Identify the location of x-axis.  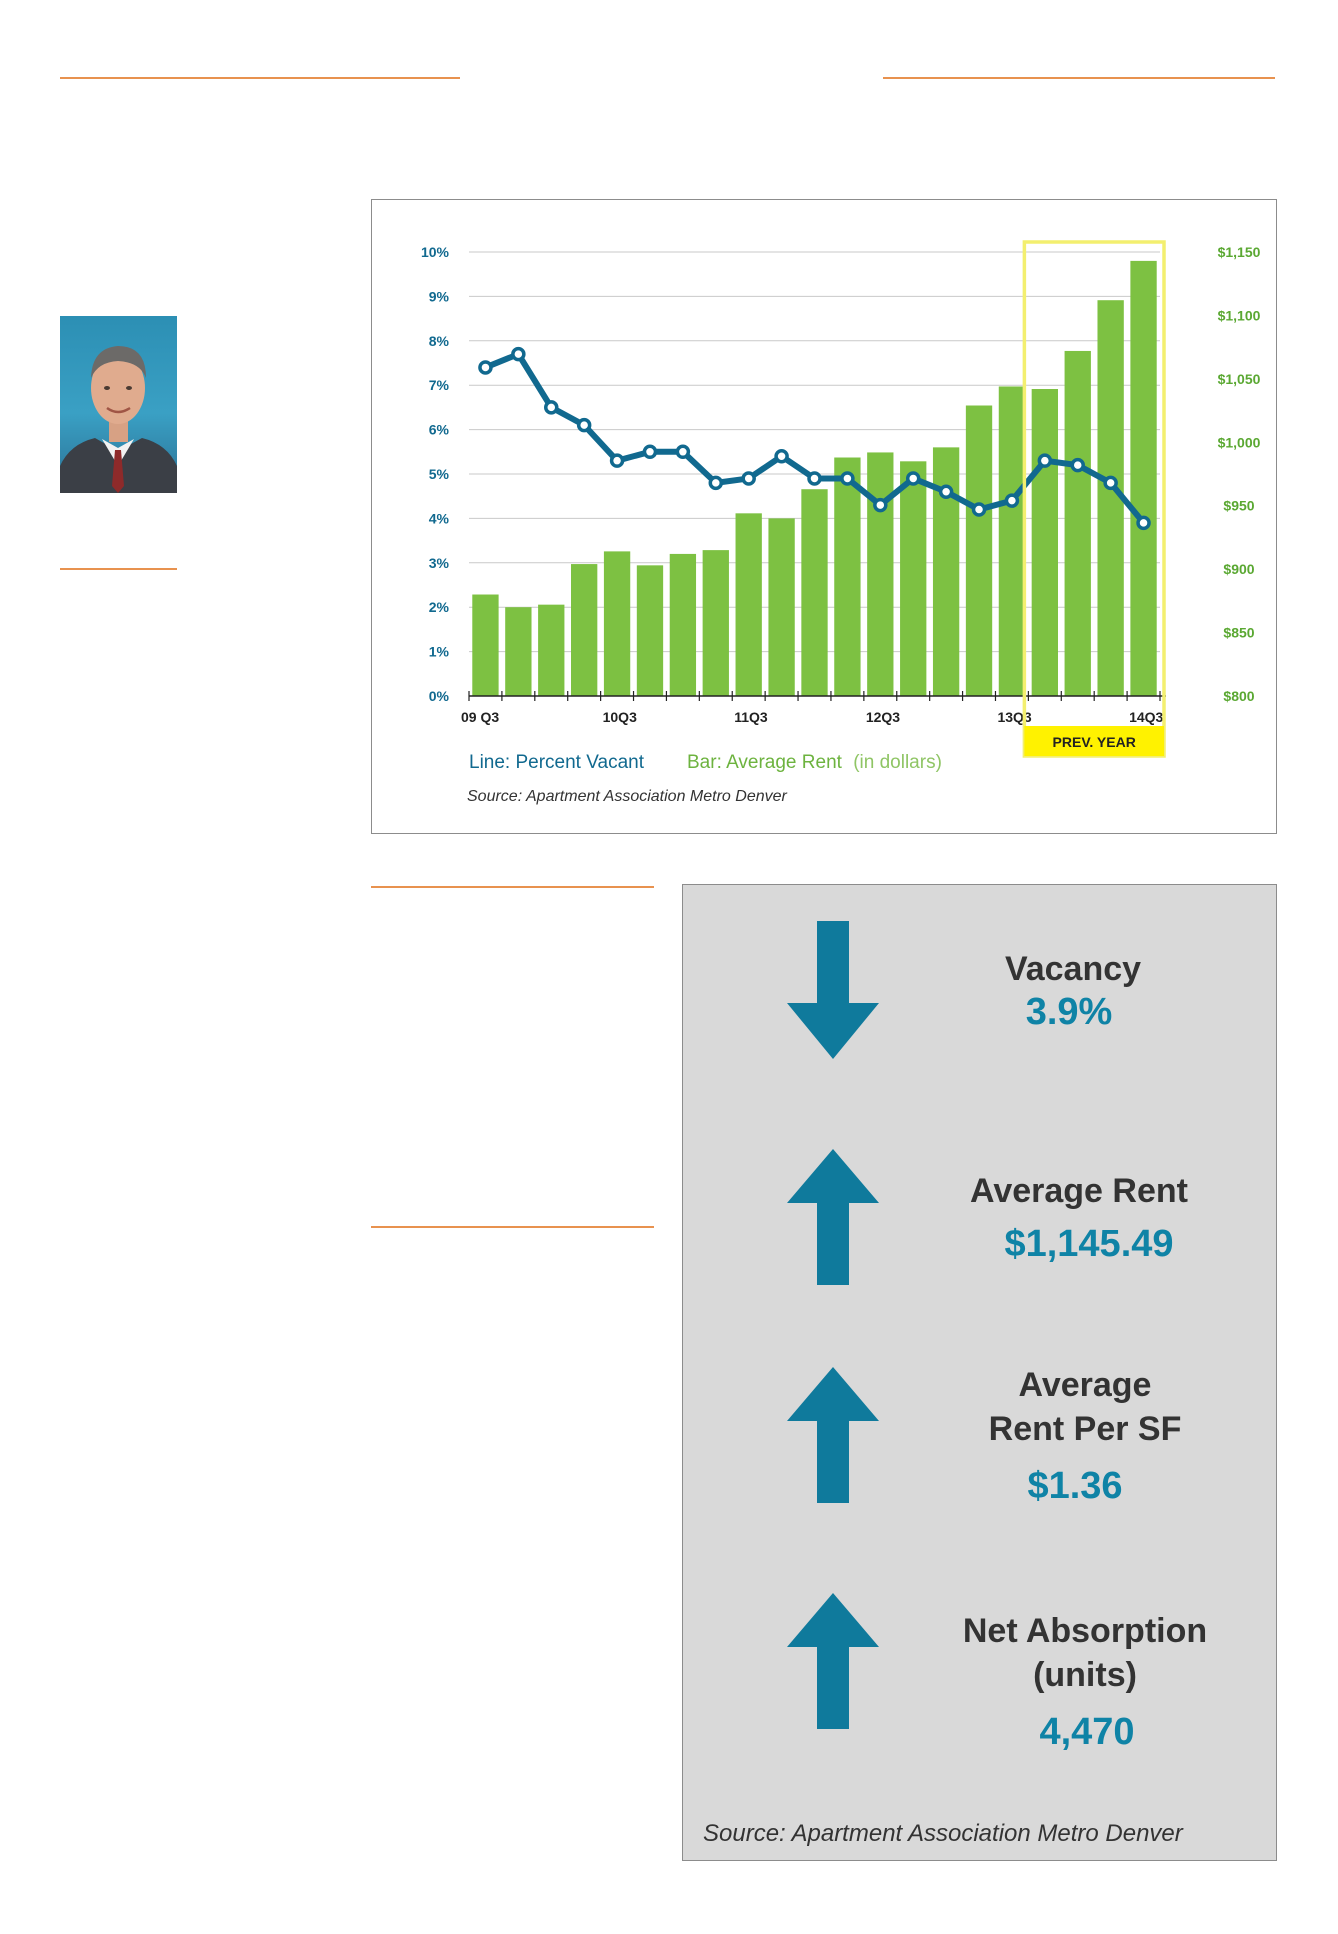
(817, 696).